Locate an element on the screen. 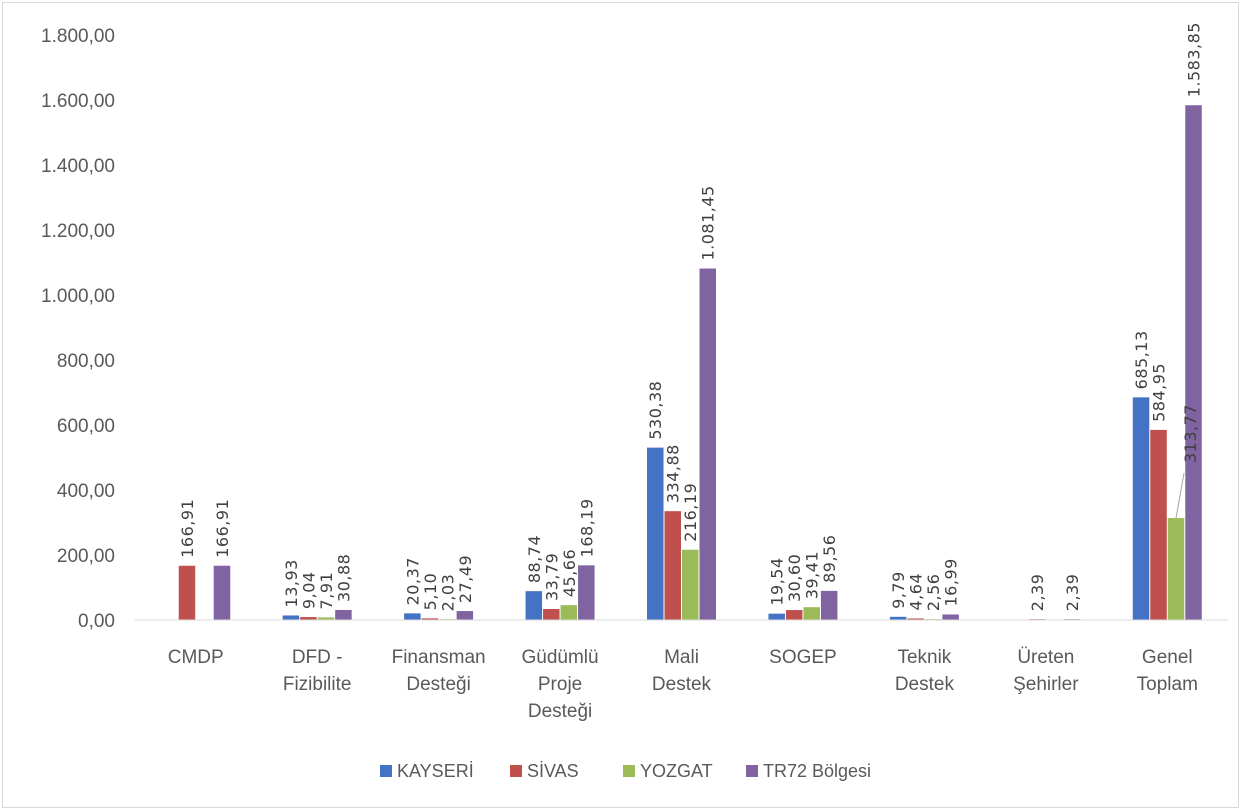 The width and height of the screenshot is (1243, 812). data-label: 39,41 is located at coordinates (812, 575).